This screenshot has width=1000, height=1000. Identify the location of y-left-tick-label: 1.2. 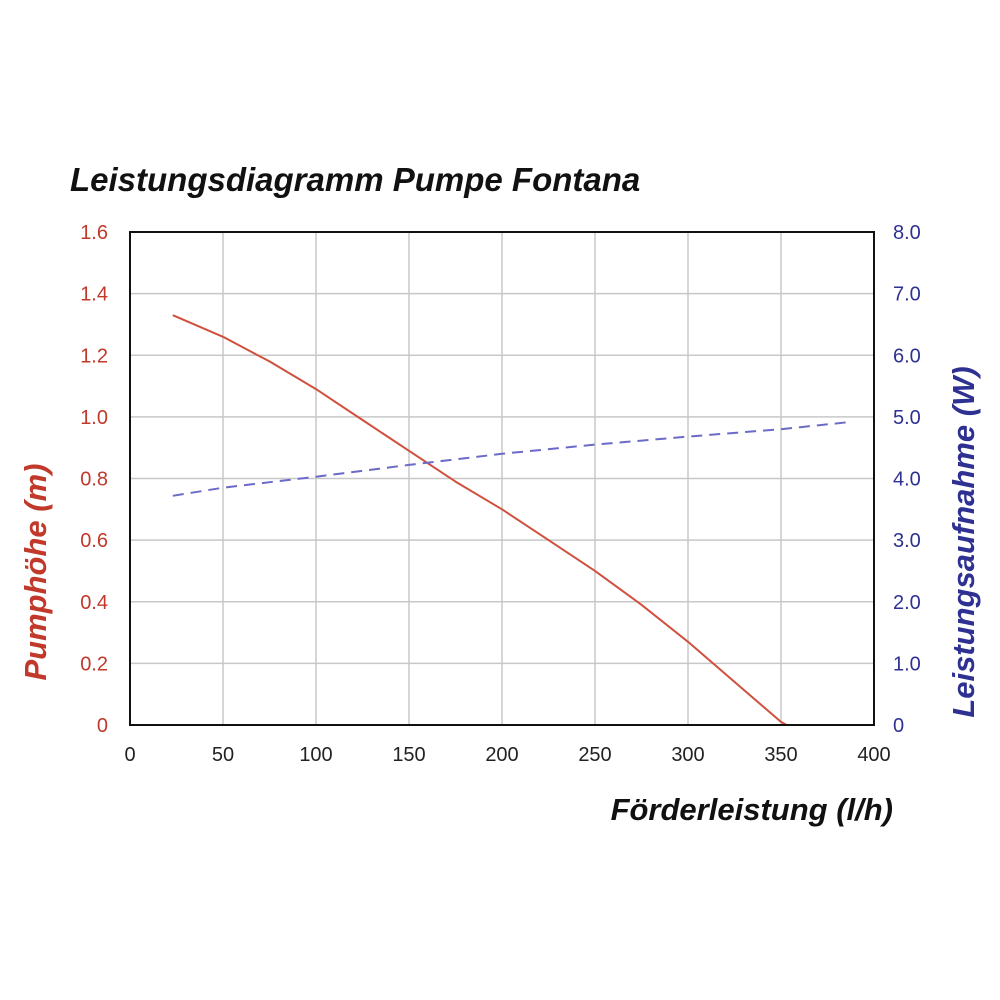
(94, 356).